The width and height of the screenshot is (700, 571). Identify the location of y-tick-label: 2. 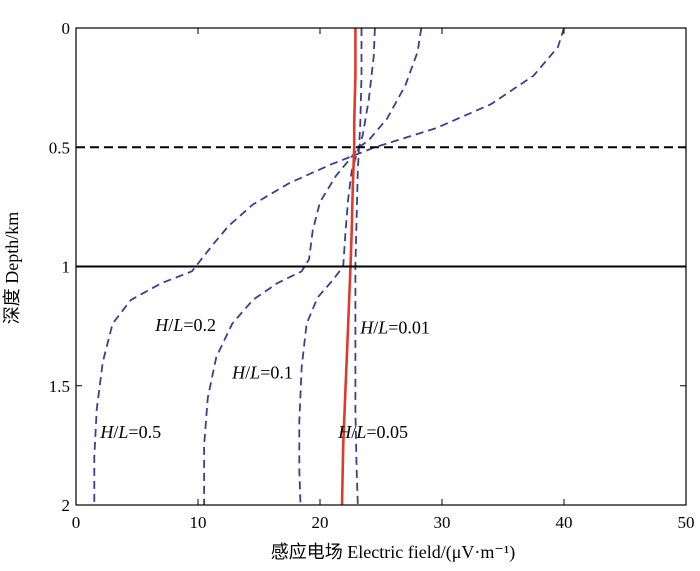
(66, 505).